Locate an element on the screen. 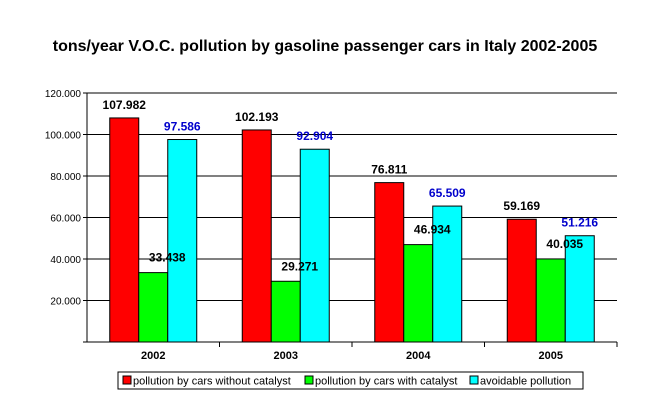 The image size is (650, 411). x-tick-label: 2003 is located at coordinates (286, 356).